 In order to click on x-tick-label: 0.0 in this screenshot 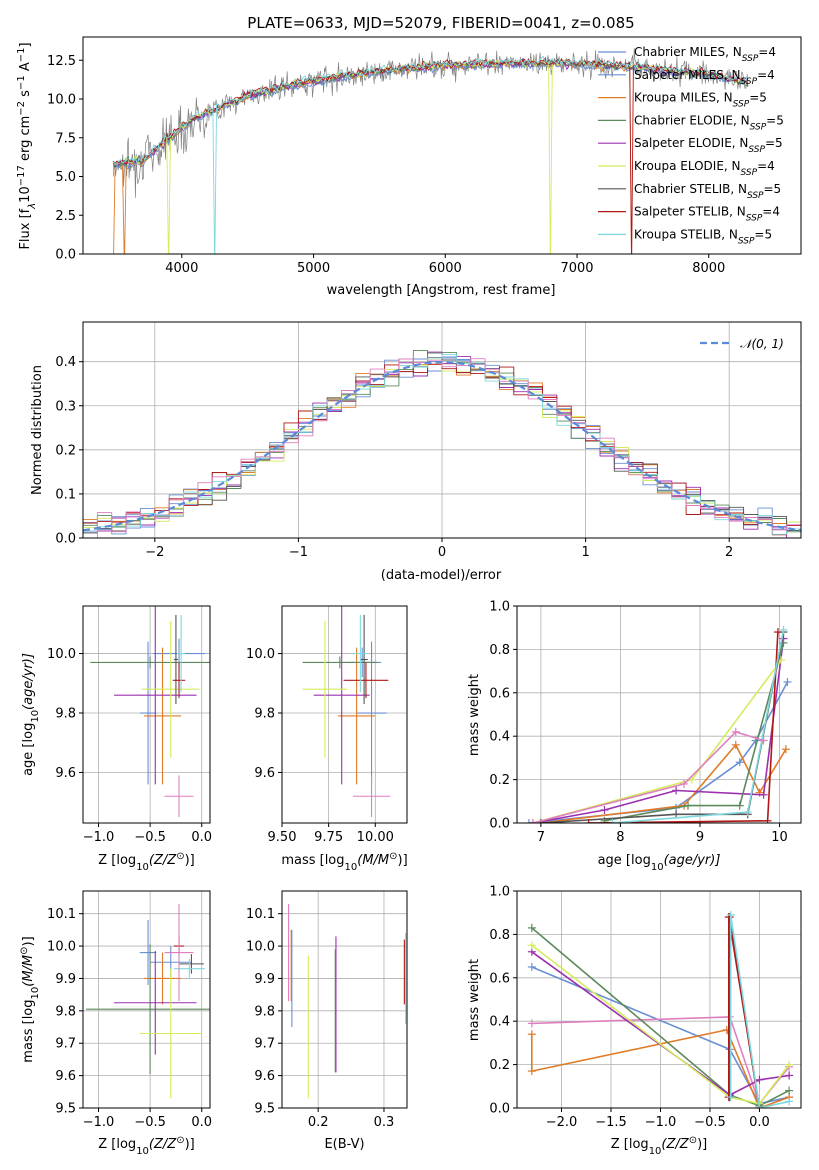, I will do `click(201, 837)`.